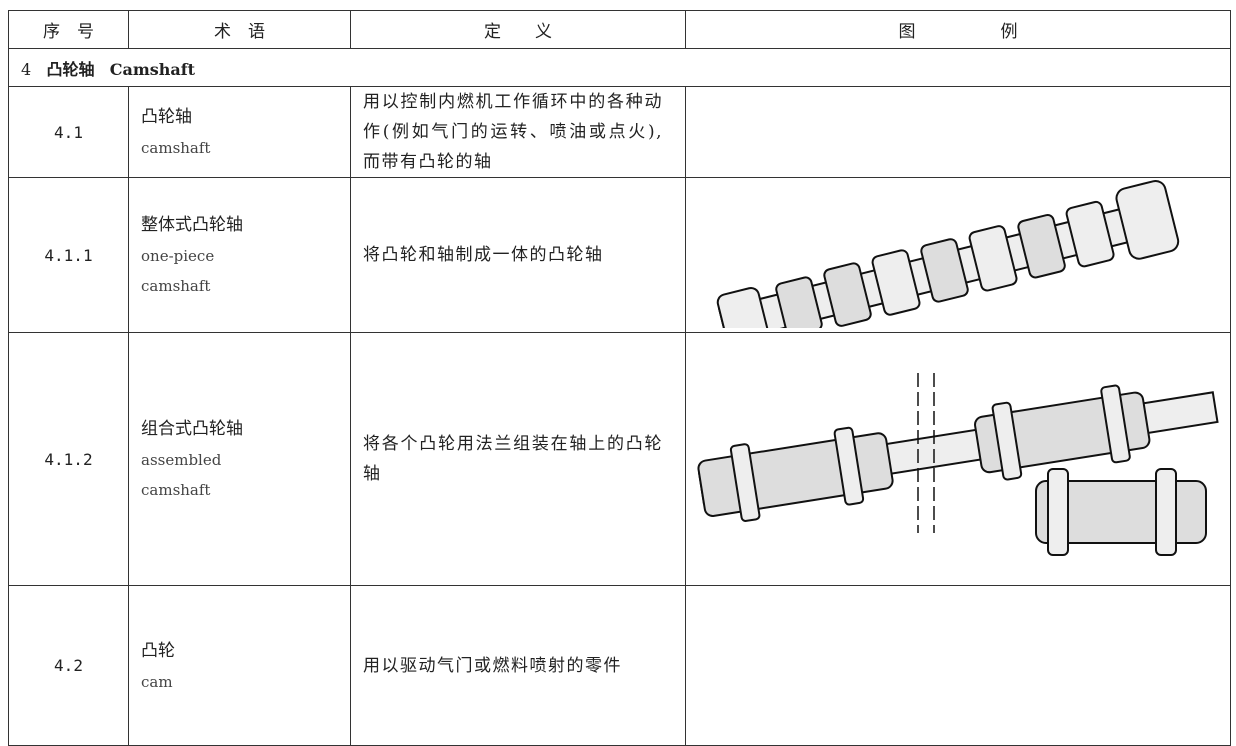 The image size is (1236, 746). I want to click on term-en: camshaft, so click(176, 148).